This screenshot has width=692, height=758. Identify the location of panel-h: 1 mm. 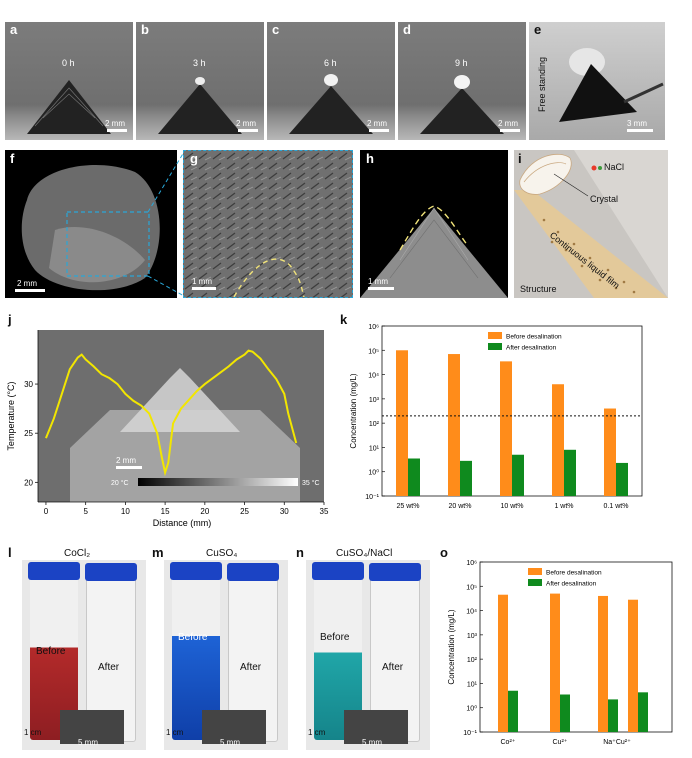
(434, 224).